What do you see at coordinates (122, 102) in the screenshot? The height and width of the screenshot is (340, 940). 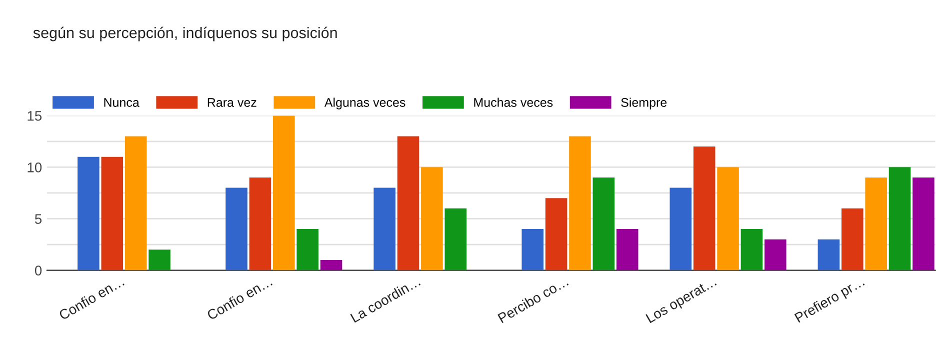 I see `legend-label: Nunca` at bounding box center [122, 102].